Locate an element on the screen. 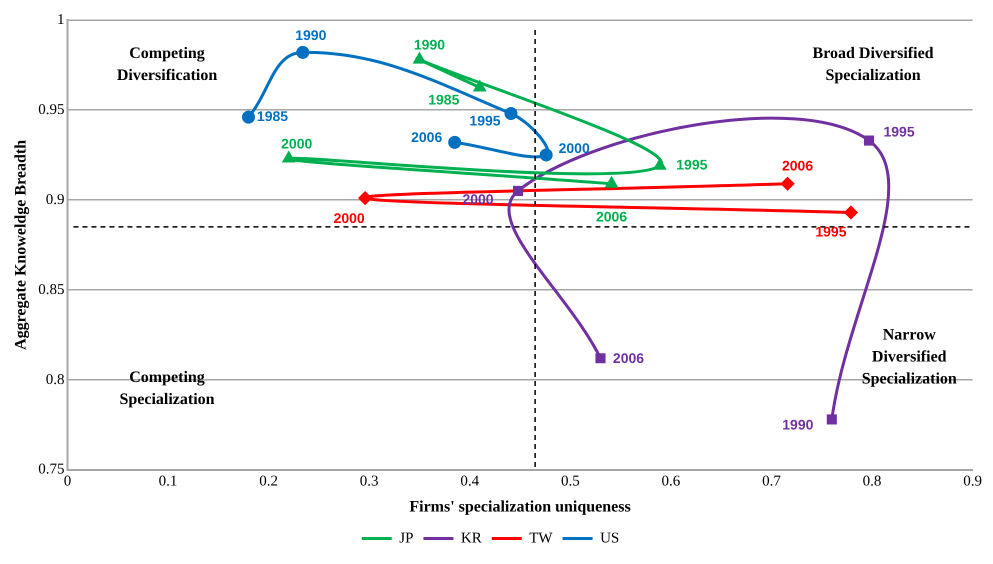 The width and height of the screenshot is (993, 564). y-tick-label: 0.95 is located at coordinates (51, 110).